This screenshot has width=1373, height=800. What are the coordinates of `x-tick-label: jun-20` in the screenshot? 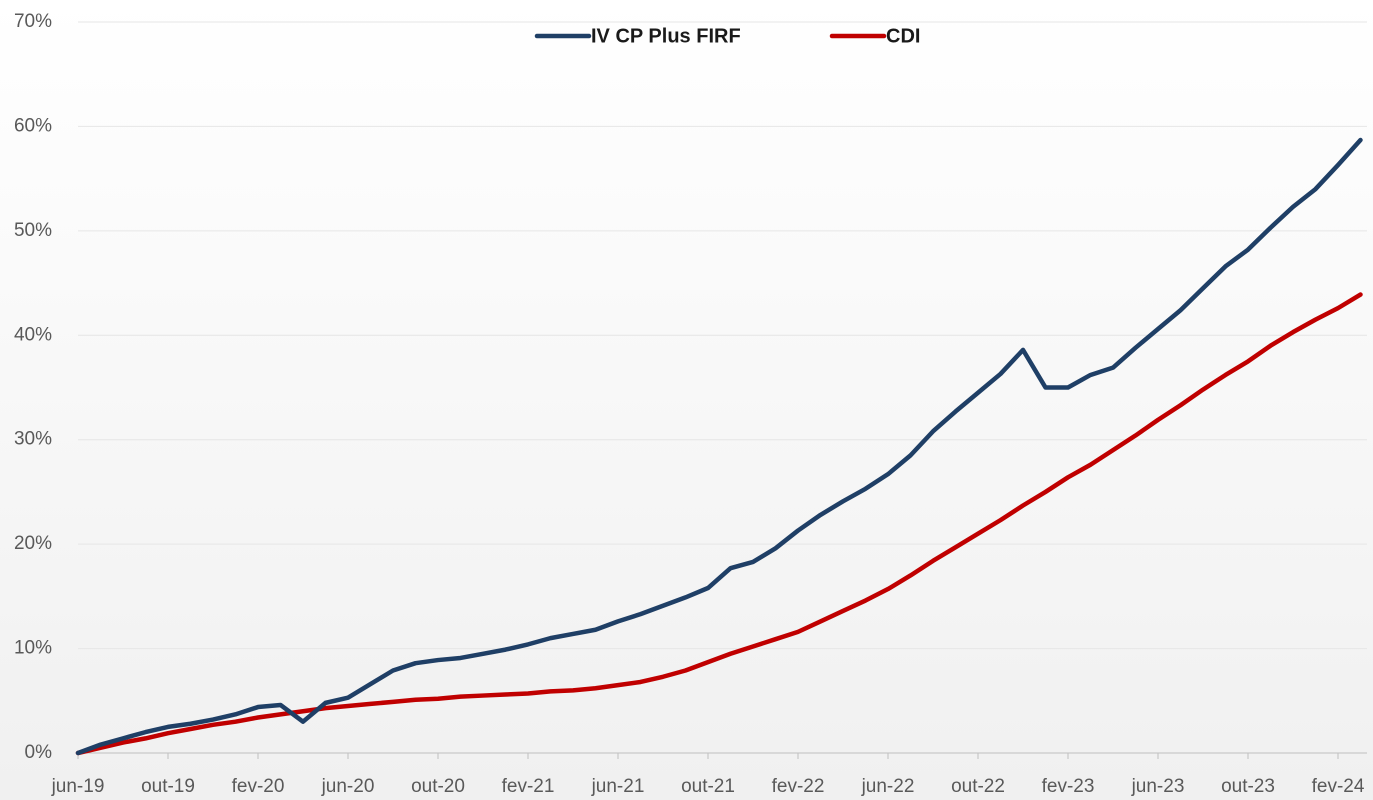 It's located at (348, 786).